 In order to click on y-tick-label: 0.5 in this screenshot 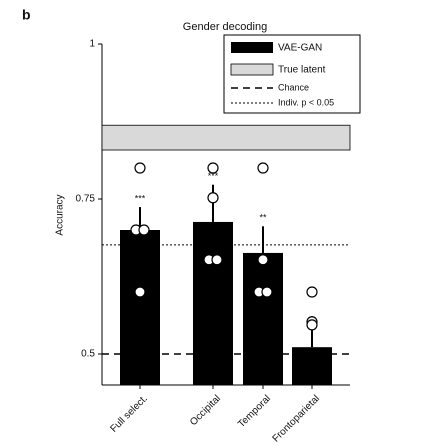, I will do `click(88, 354)`.